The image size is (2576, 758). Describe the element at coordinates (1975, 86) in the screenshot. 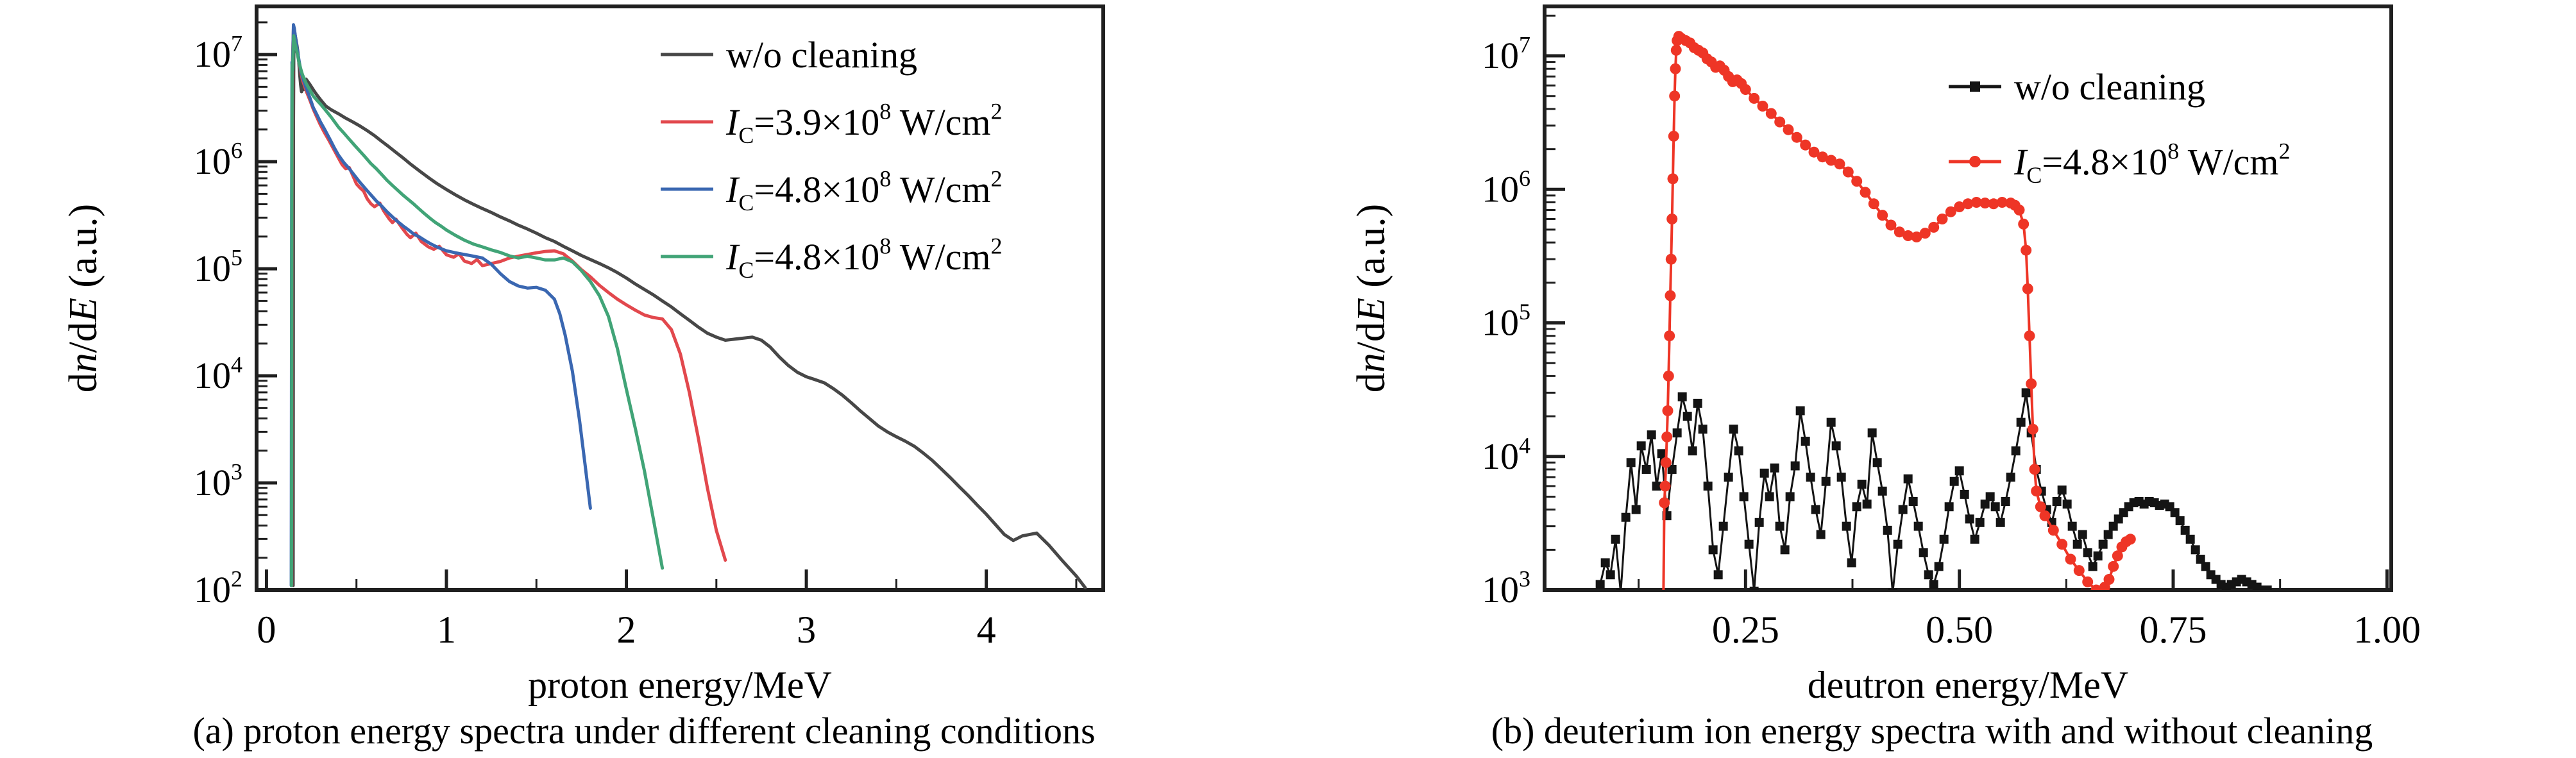

I see `legend-square-marker-icon` at that location.